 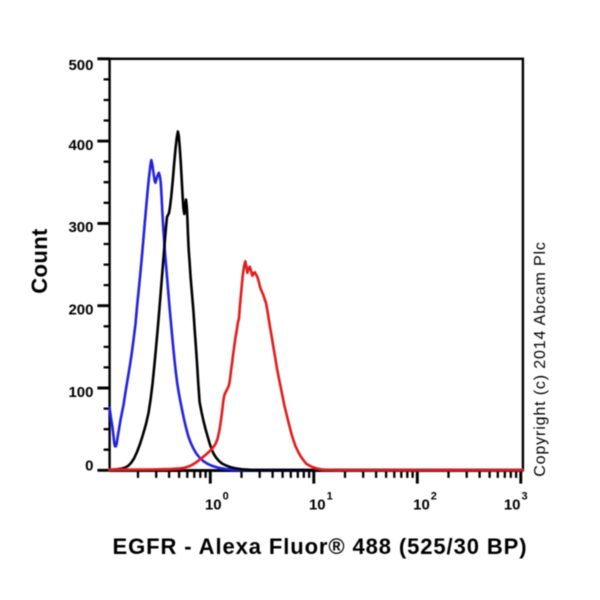 I want to click on svg-text: 2, so click(x=434, y=497).